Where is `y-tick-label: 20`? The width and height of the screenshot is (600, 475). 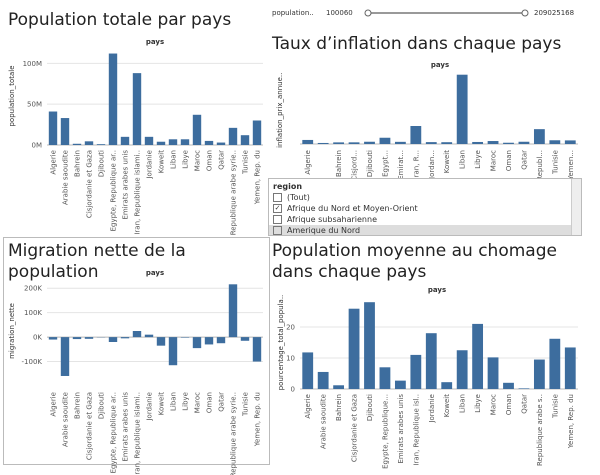
y-tick-label: 20 is located at coordinates (290, 328).